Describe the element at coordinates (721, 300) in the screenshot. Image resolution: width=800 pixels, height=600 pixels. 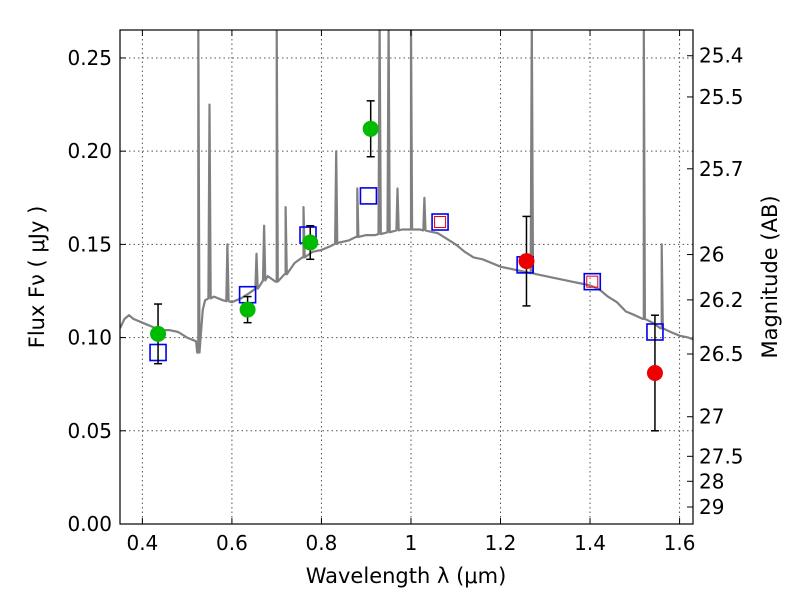
I see `y2-tick-label: 26.2` at that location.